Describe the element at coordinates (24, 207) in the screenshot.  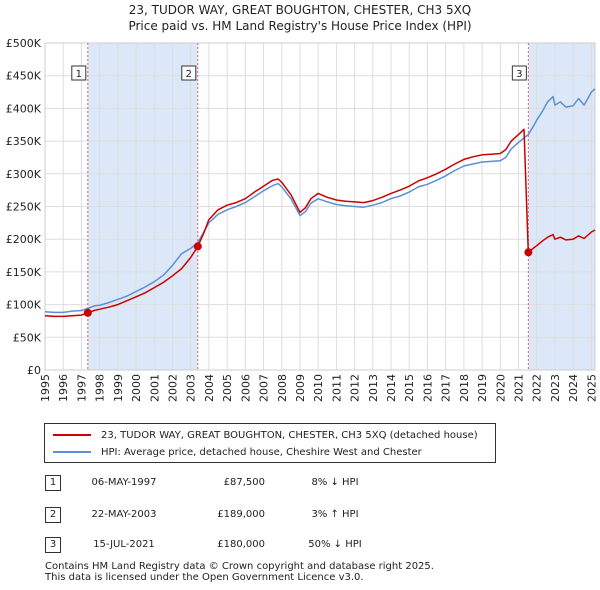
I see `y-tick-label: £250K` at that location.